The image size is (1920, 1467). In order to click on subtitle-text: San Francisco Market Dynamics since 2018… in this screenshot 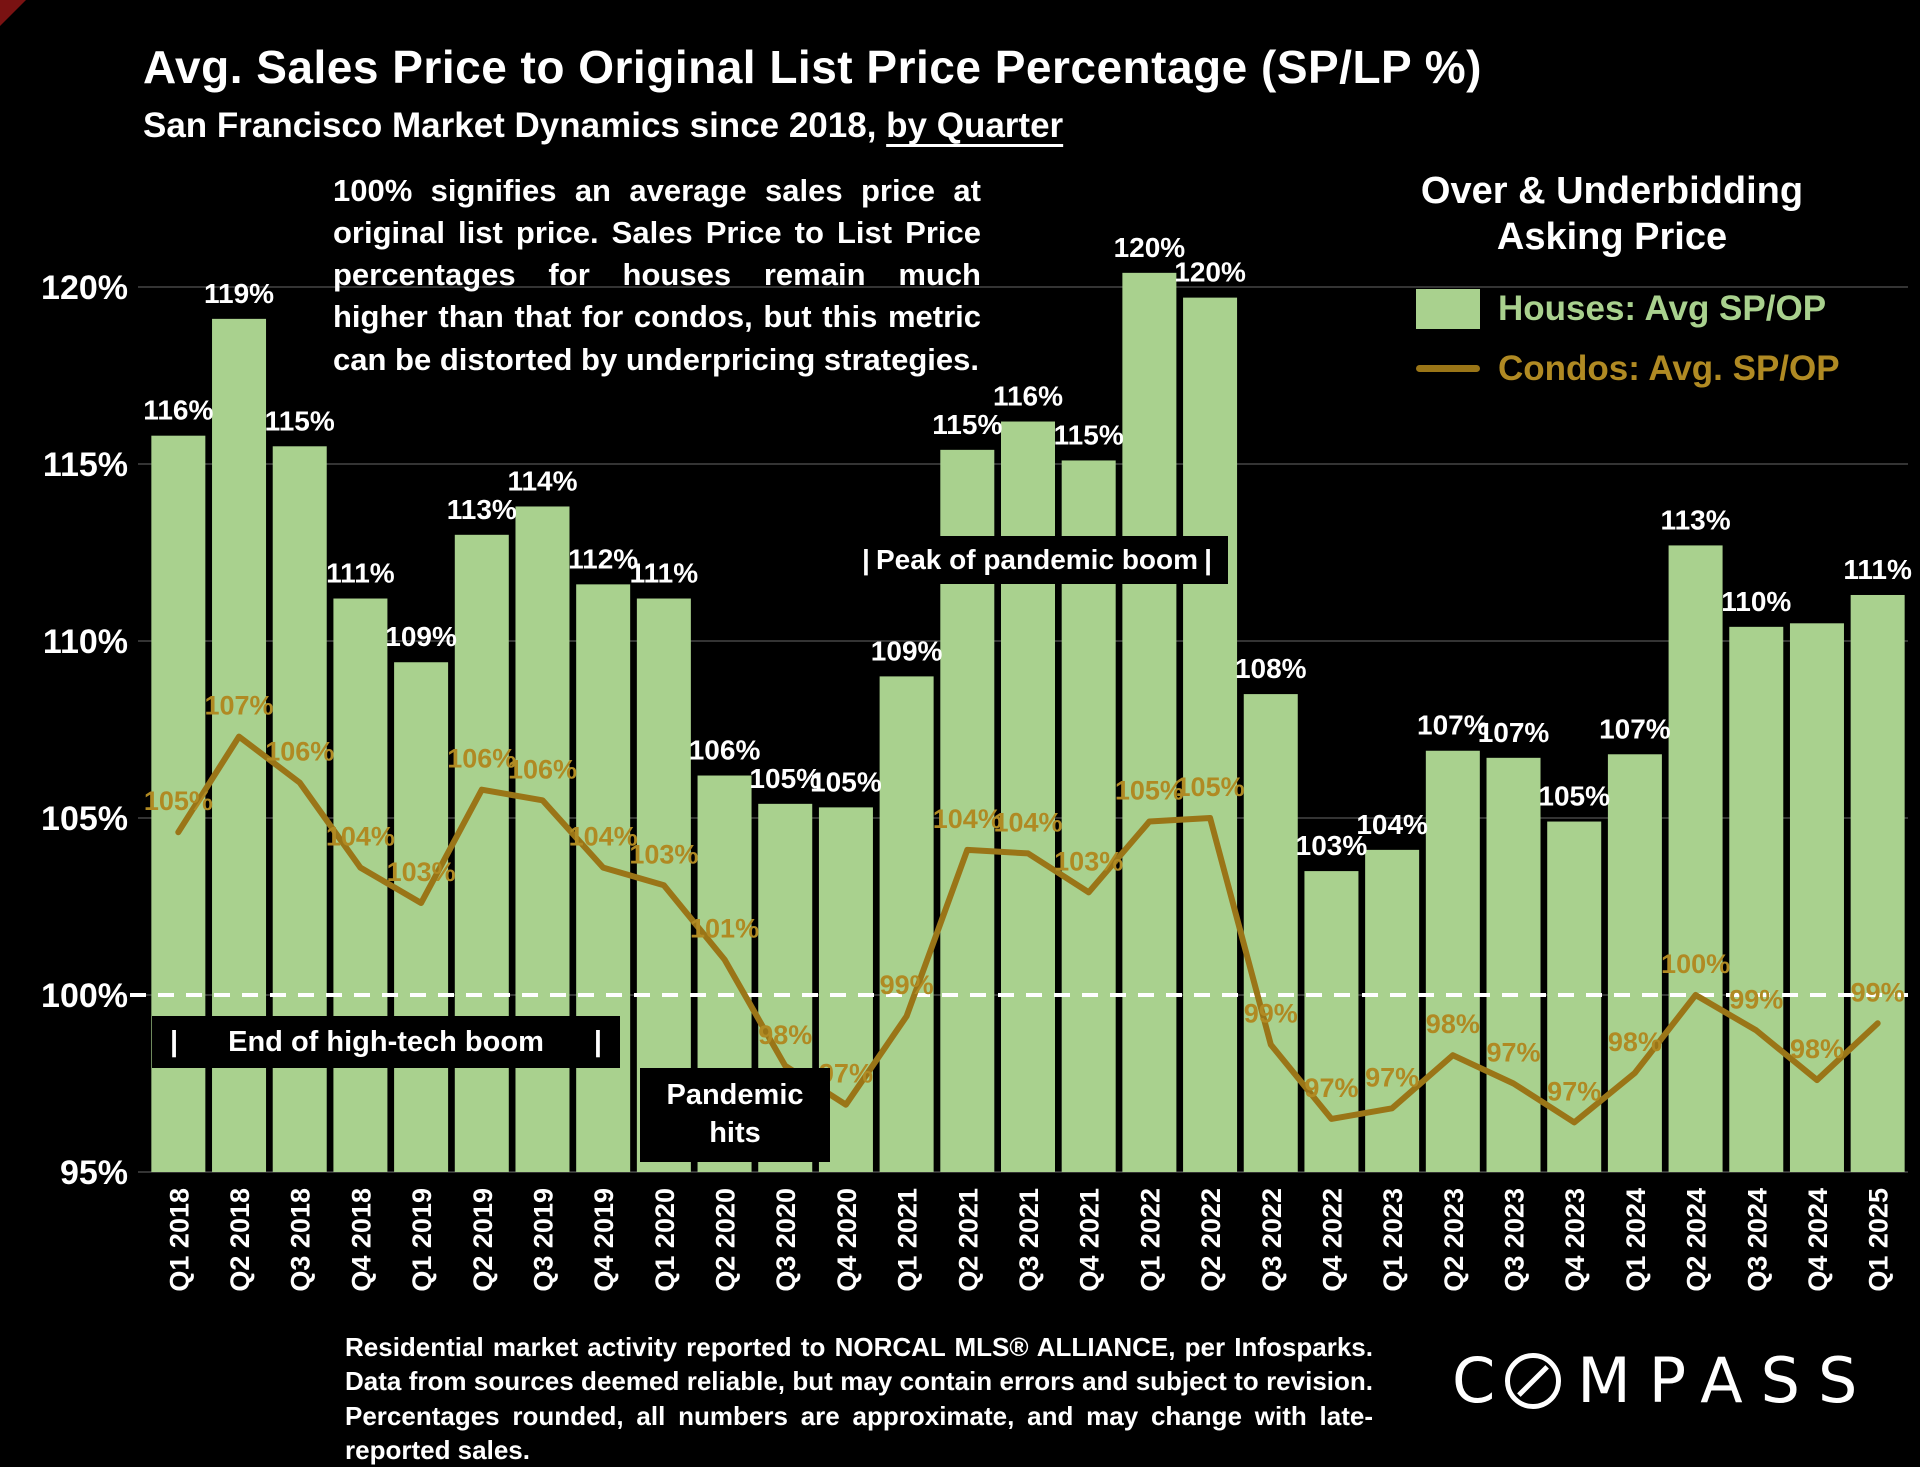, I will do `click(515, 125)`.